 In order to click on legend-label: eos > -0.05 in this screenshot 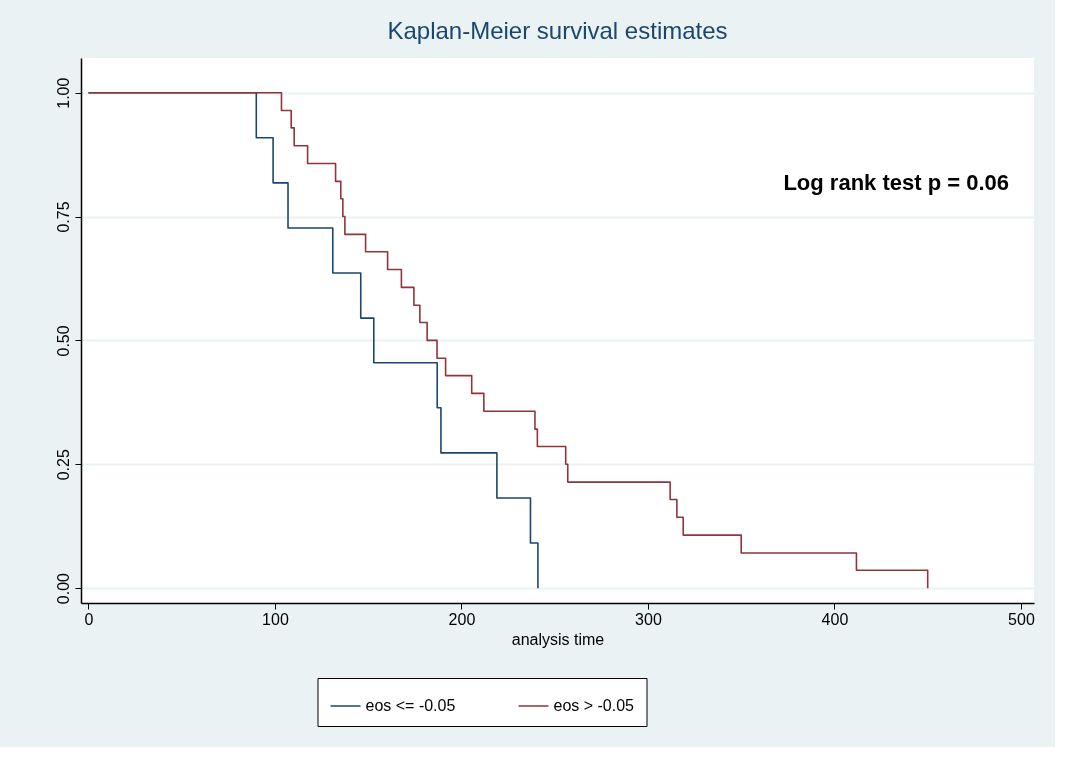, I will do `click(594, 705)`.